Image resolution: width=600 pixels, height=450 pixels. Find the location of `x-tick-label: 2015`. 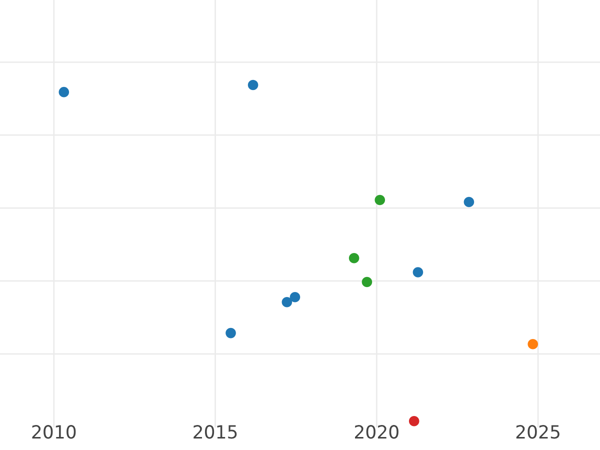

x-tick-label: 2015 is located at coordinates (215, 432).